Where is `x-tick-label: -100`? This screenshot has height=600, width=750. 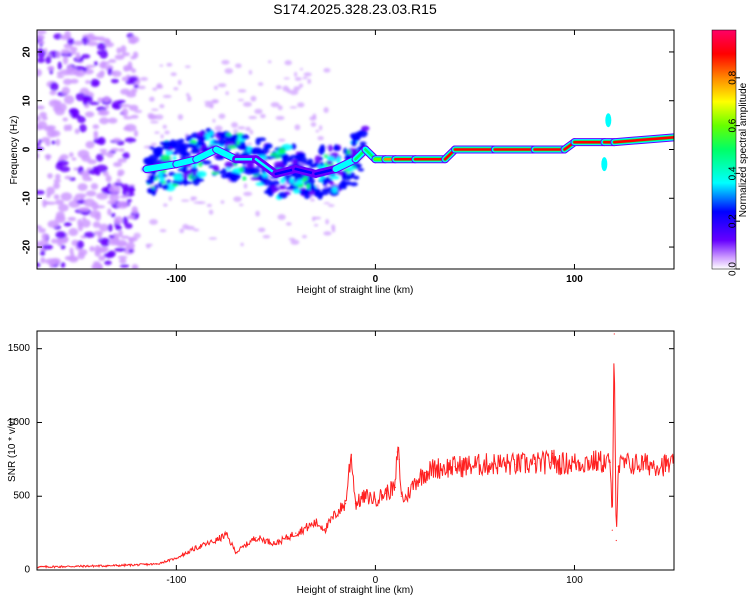
x-tick-label: -100 is located at coordinates (176, 580).